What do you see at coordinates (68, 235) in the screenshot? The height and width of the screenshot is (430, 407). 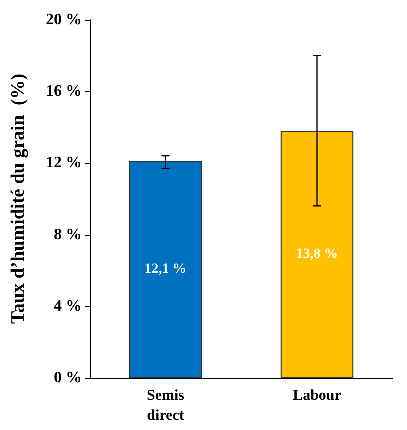 I see `y-tick-label: 8 %` at bounding box center [68, 235].